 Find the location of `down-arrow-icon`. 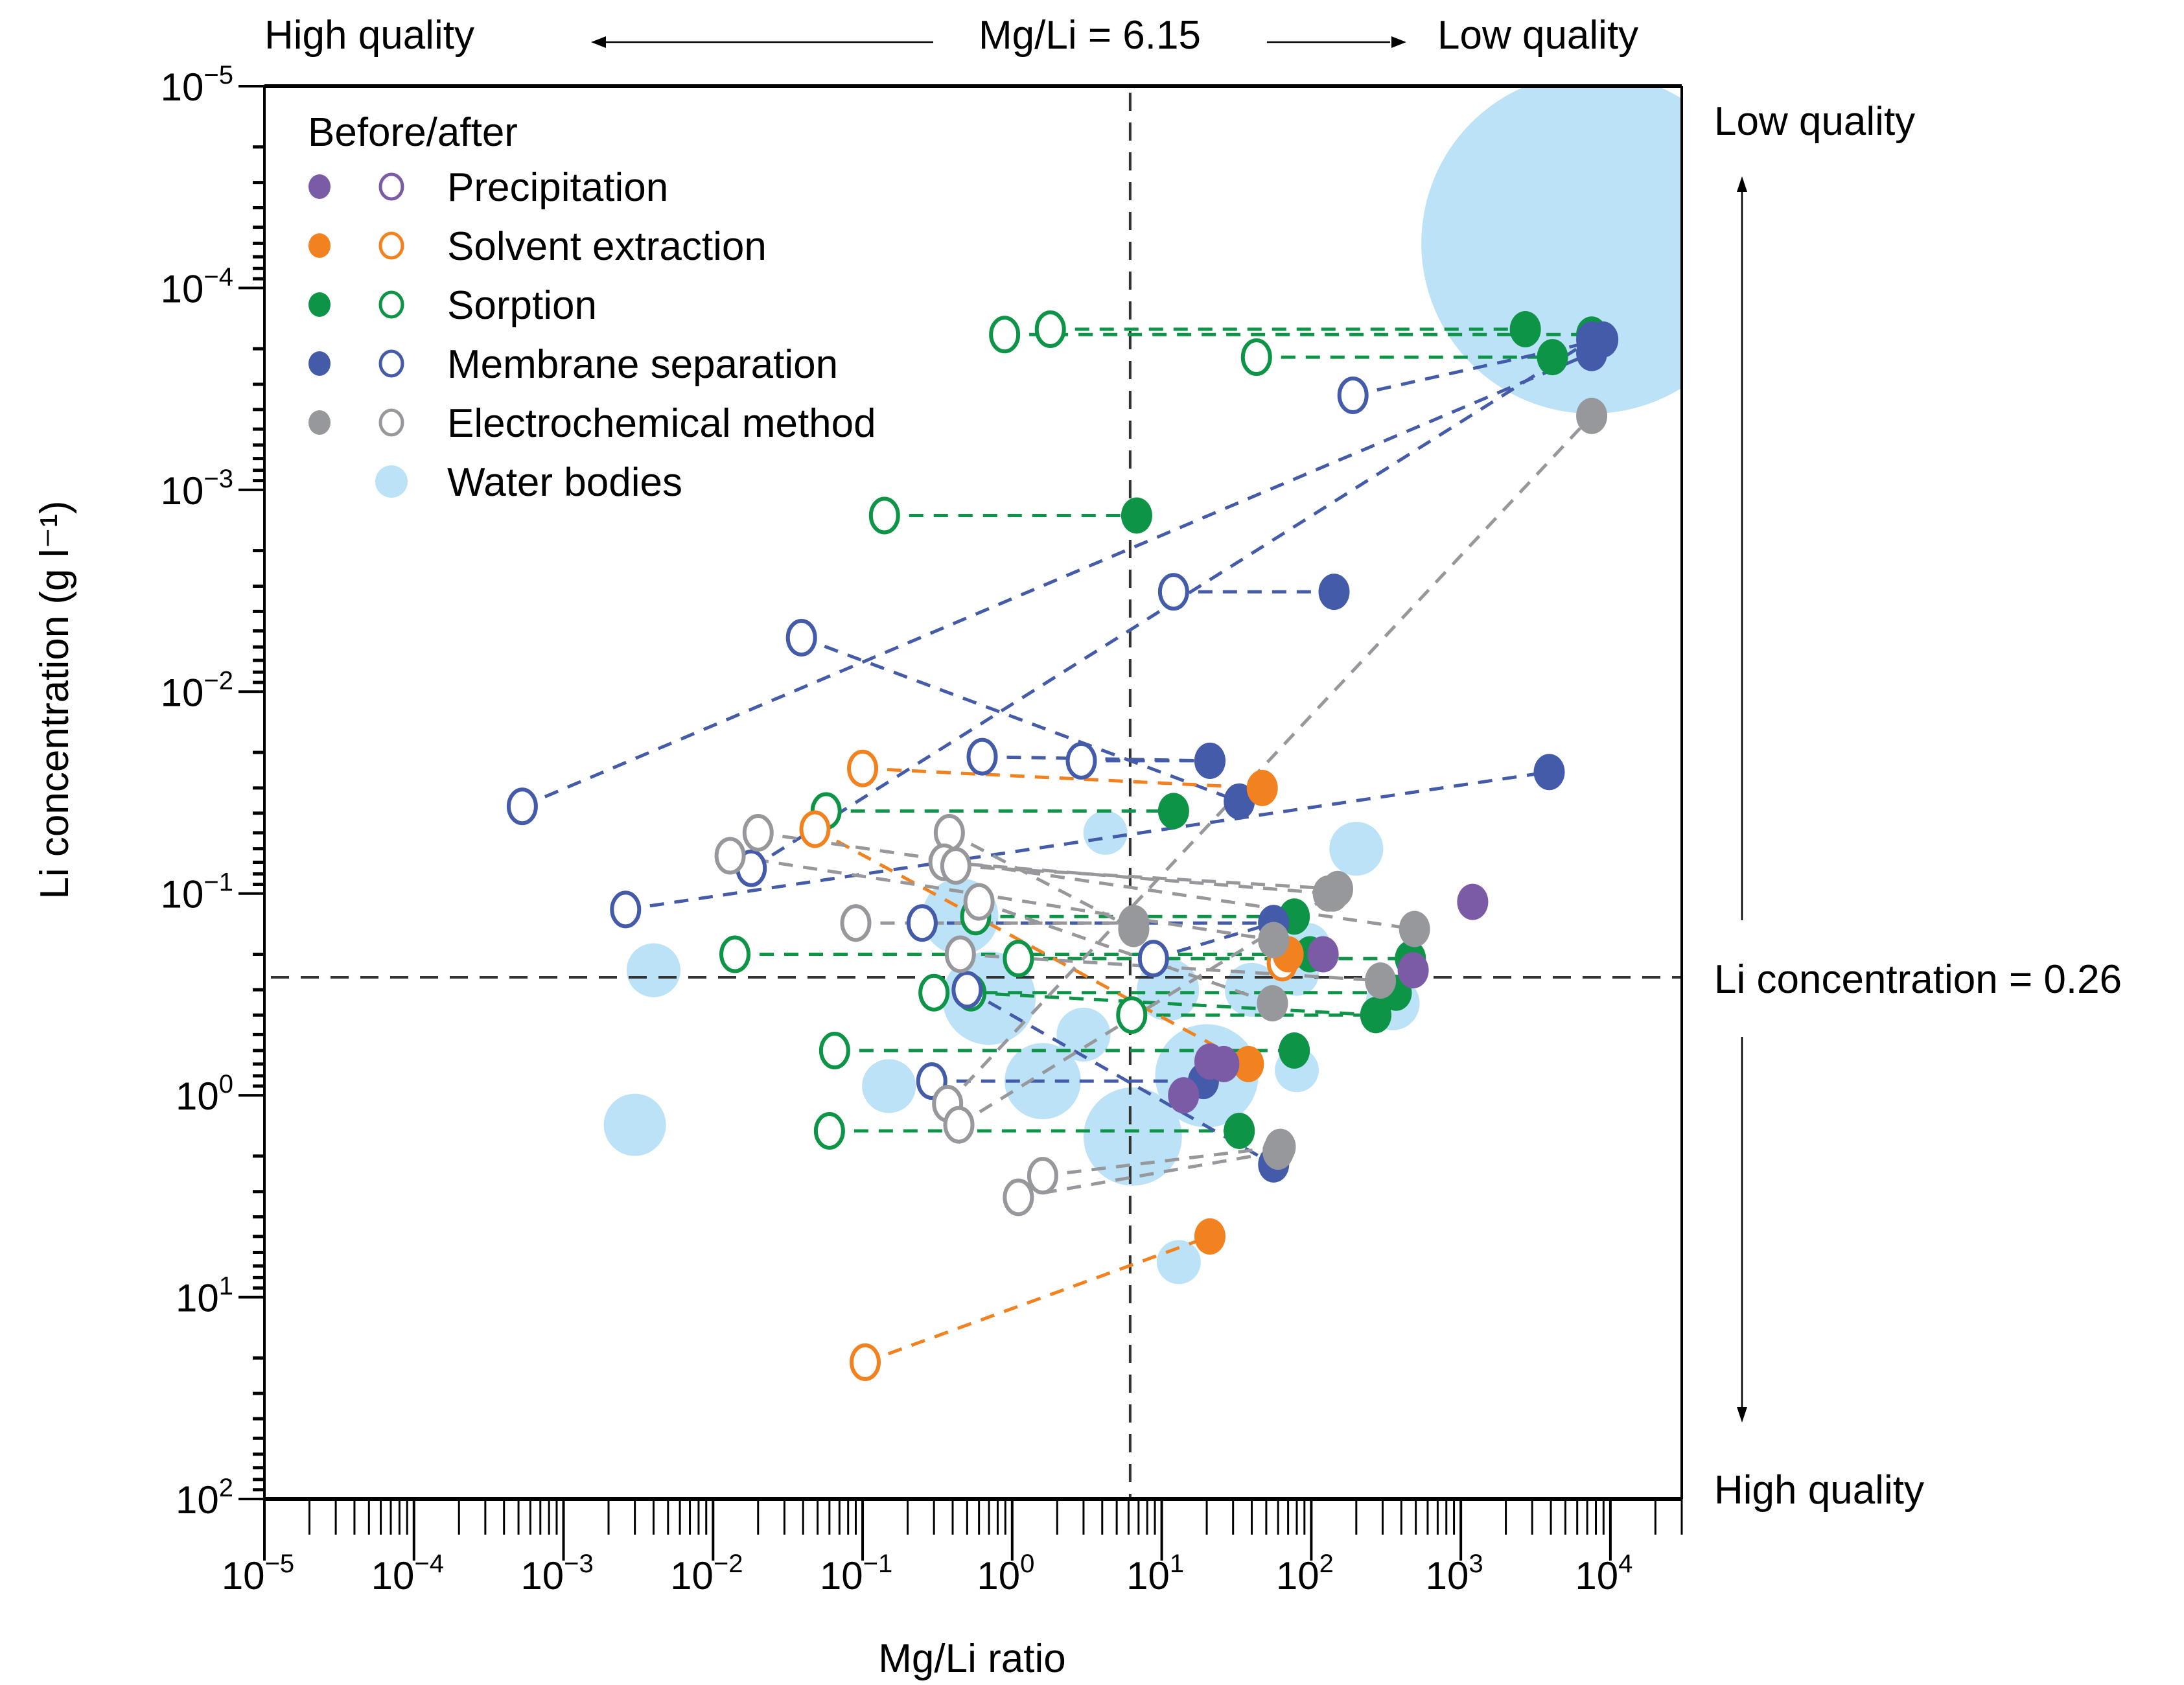

down-arrow-icon is located at coordinates (1742, 1415).